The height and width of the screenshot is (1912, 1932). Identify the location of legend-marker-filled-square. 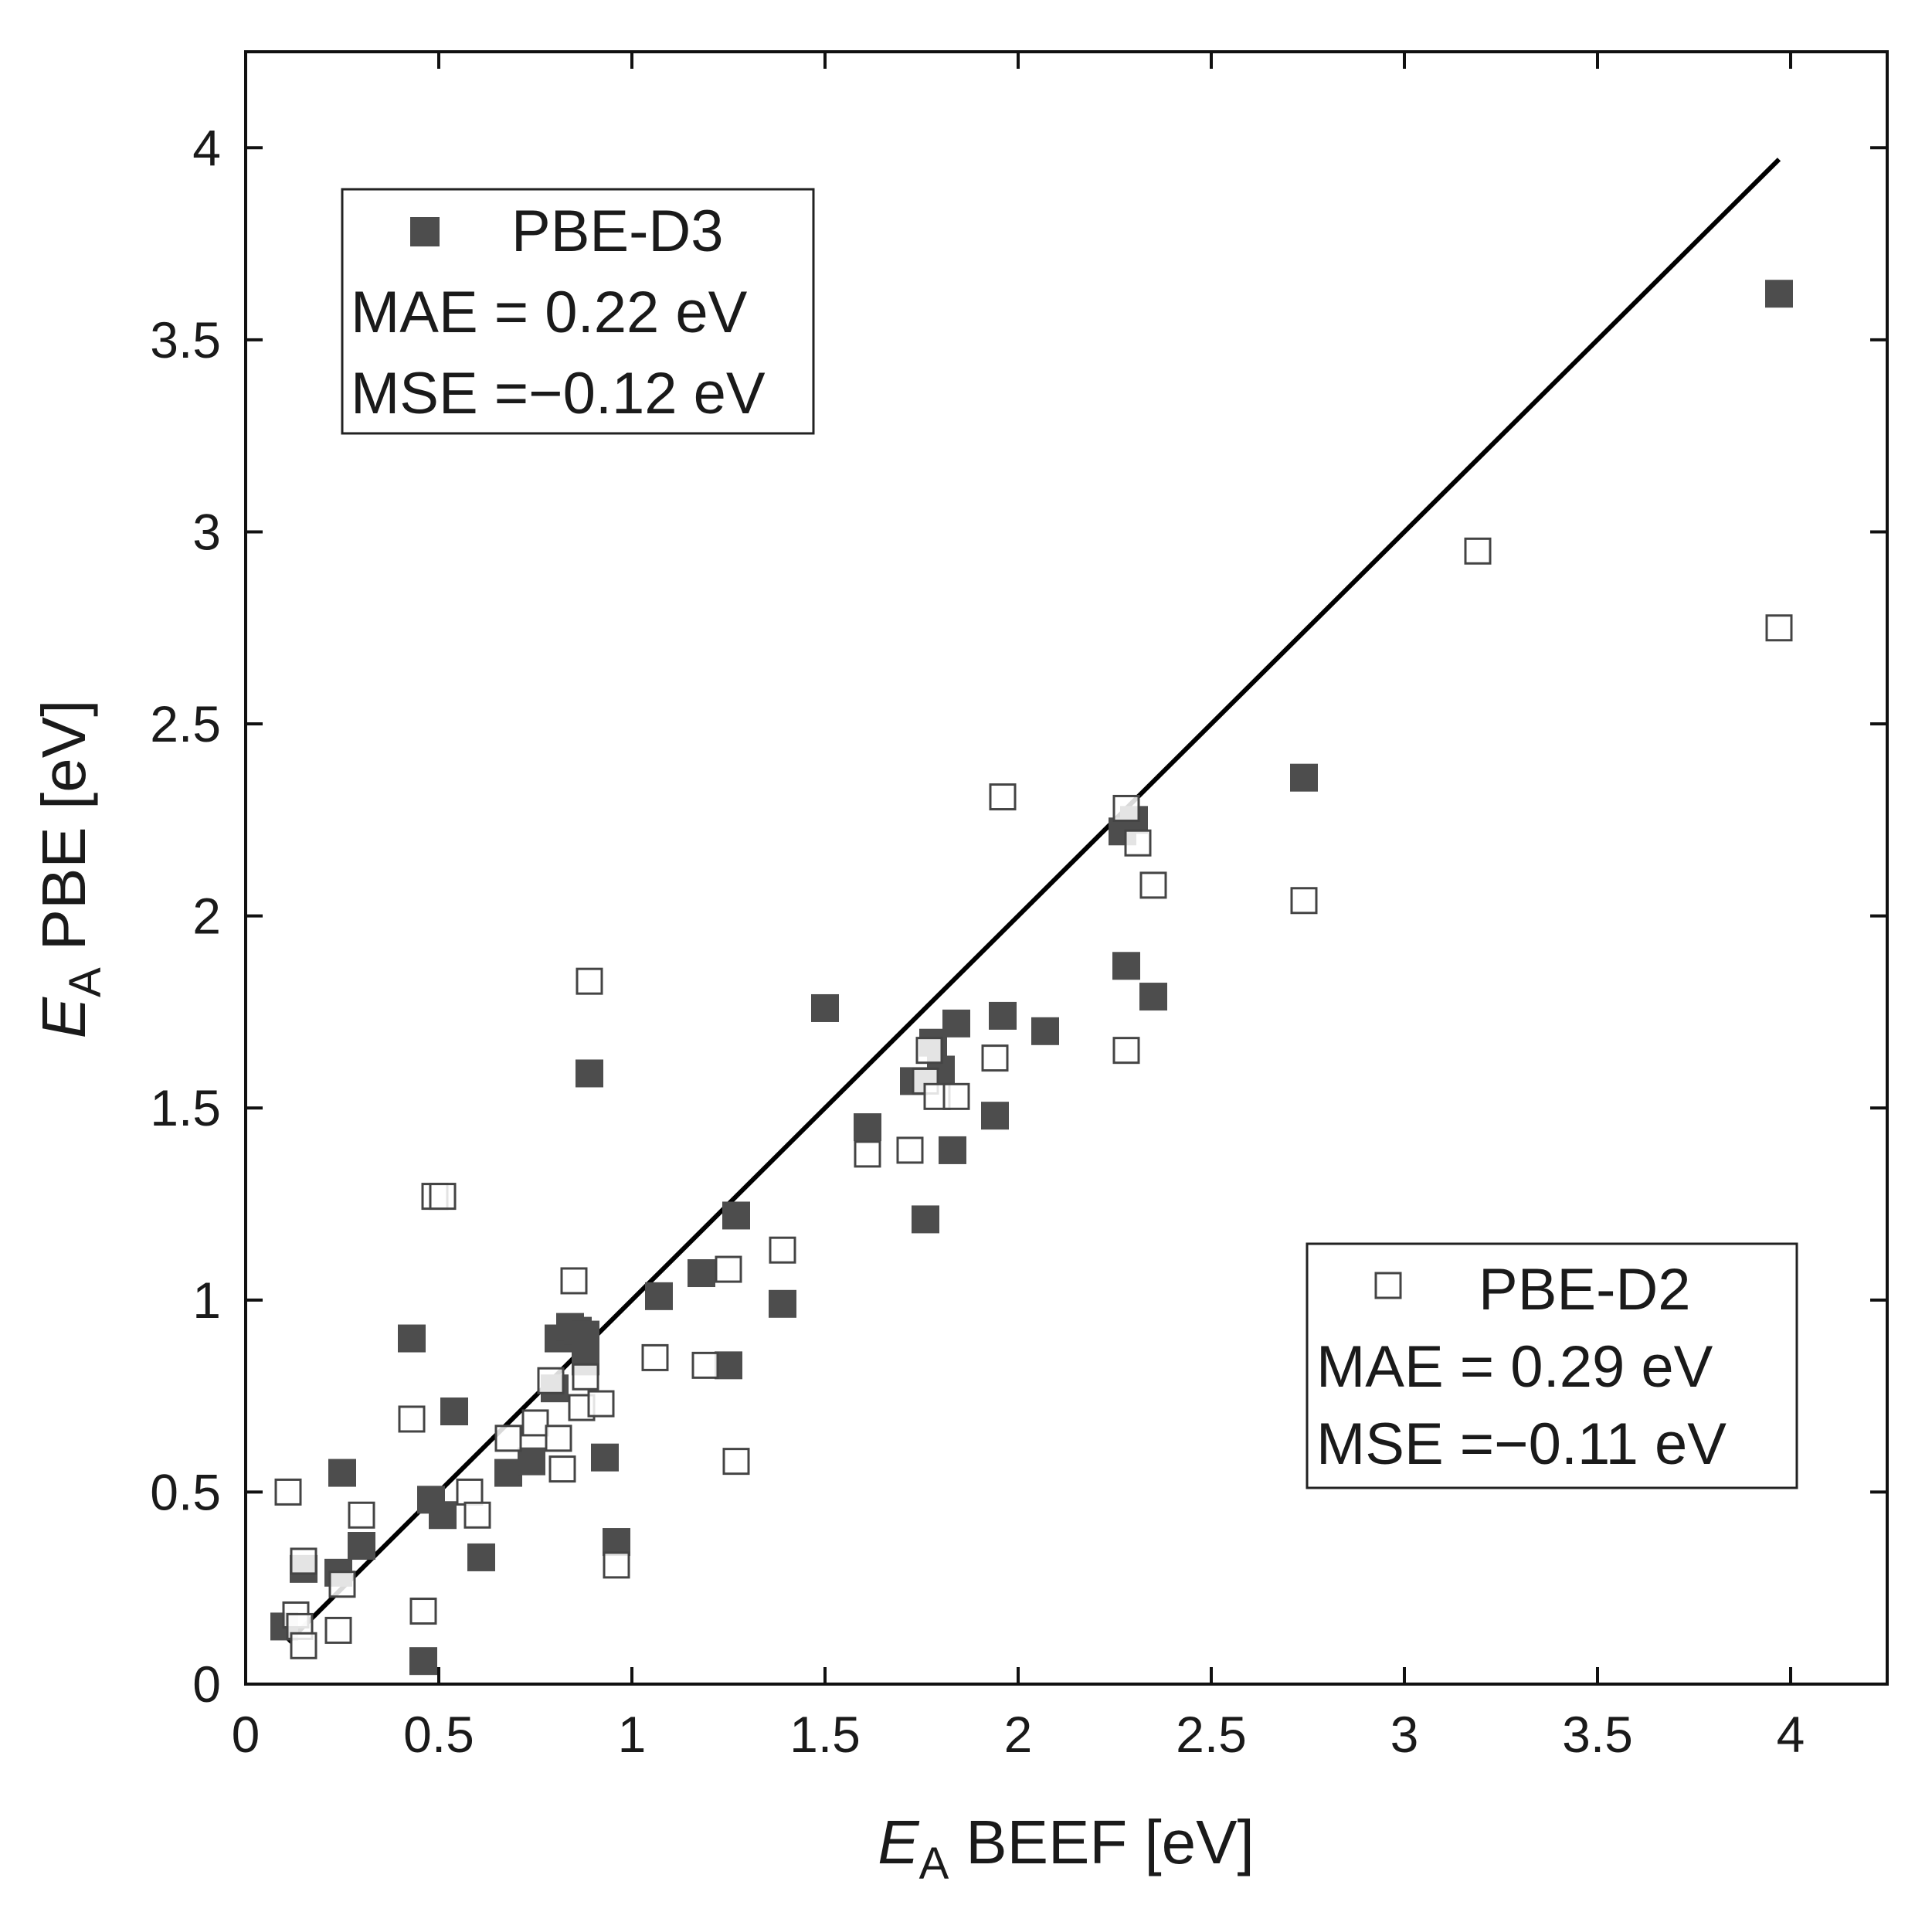
(425, 231).